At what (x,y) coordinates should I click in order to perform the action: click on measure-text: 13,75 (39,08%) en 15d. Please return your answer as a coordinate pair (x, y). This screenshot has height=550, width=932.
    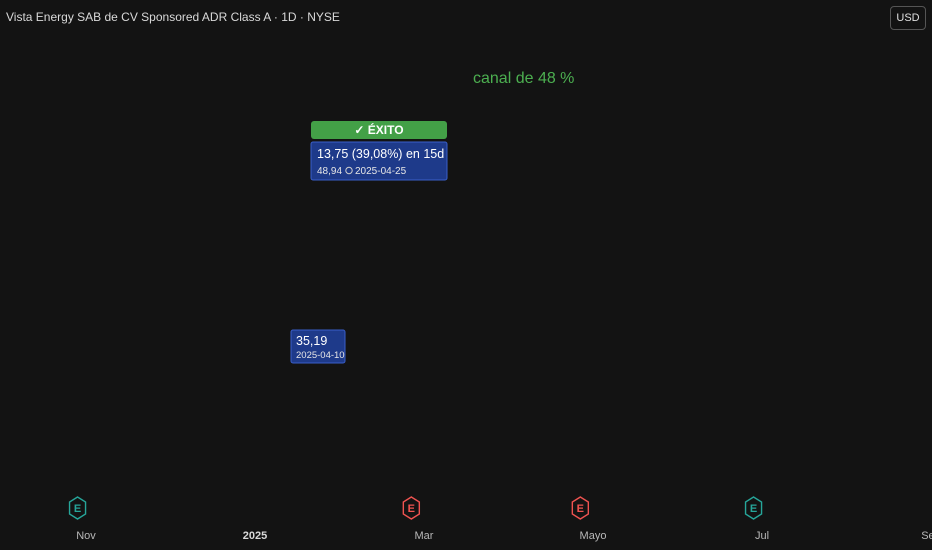
    Looking at the image, I should click on (380, 154).